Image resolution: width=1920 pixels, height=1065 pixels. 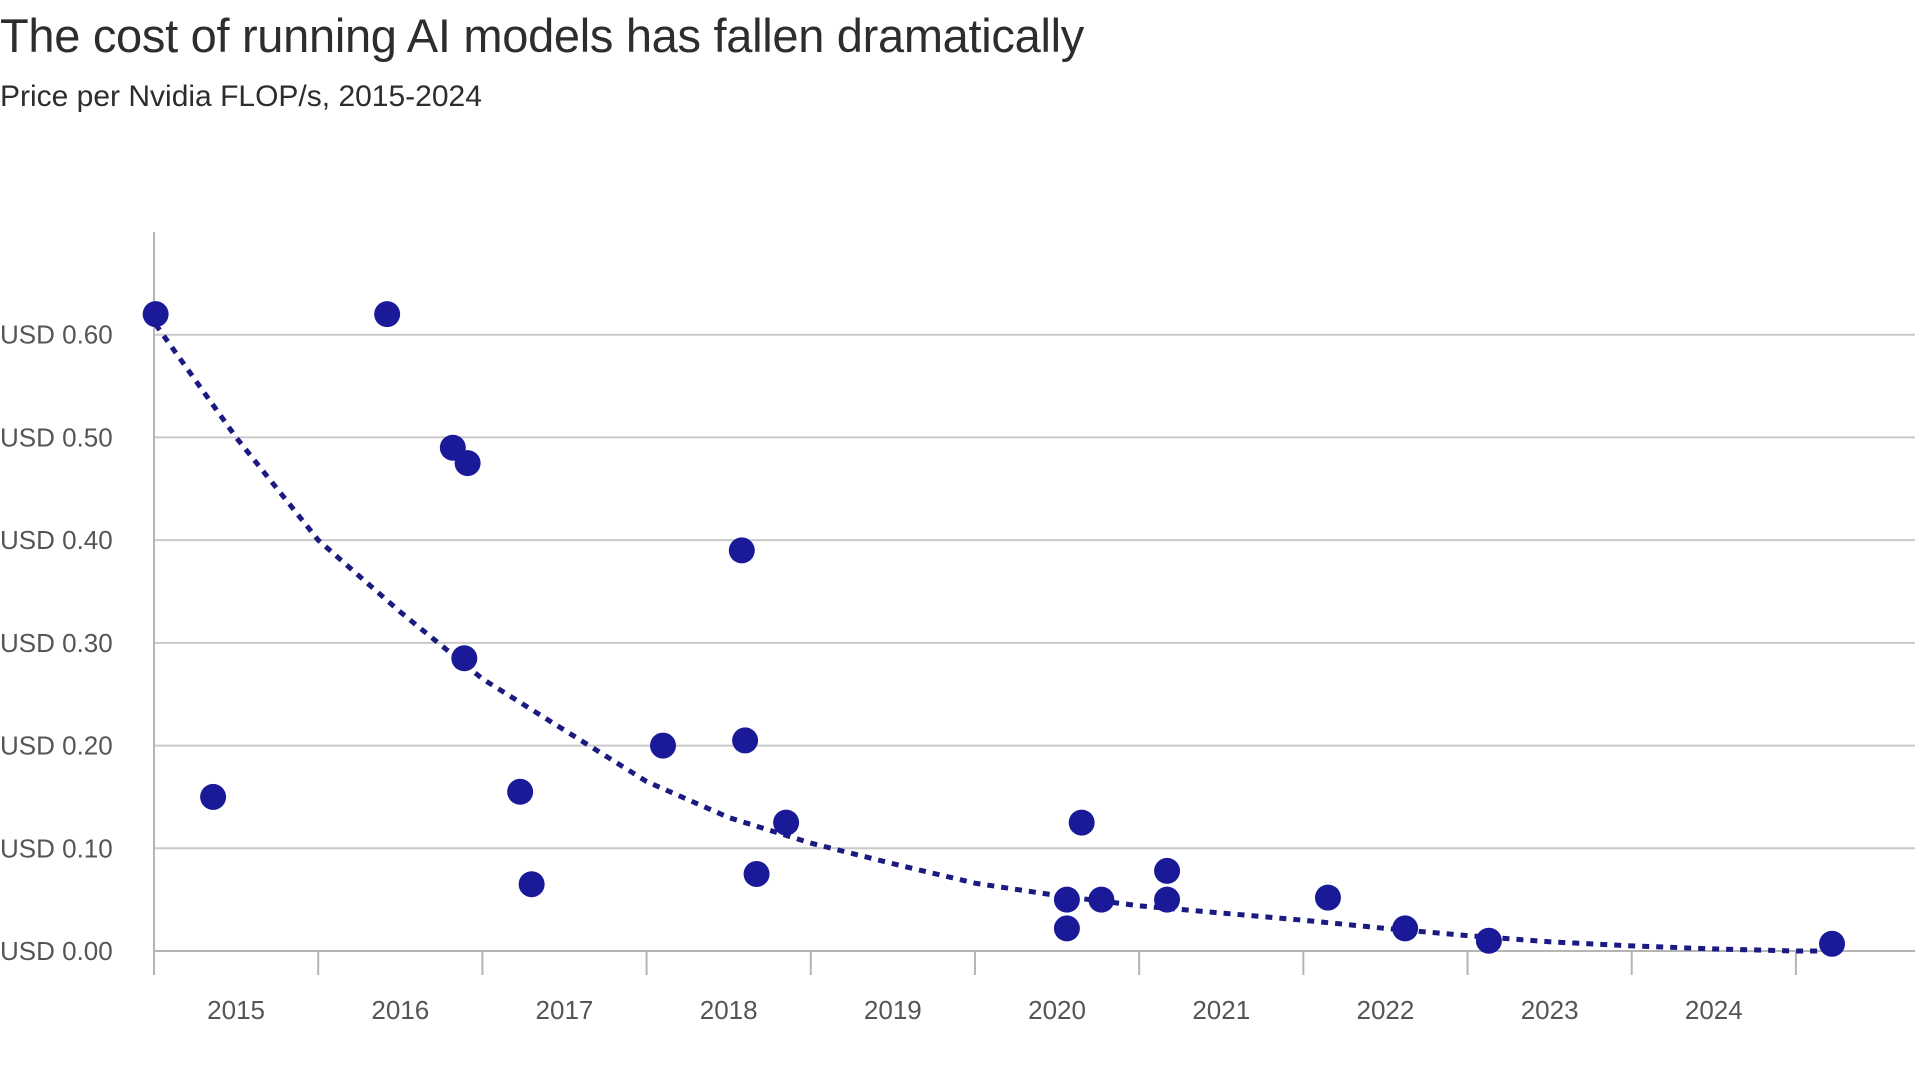 What do you see at coordinates (56, 746) in the screenshot?
I see `y-tick-label: USD 0.20` at bounding box center [56, 746].